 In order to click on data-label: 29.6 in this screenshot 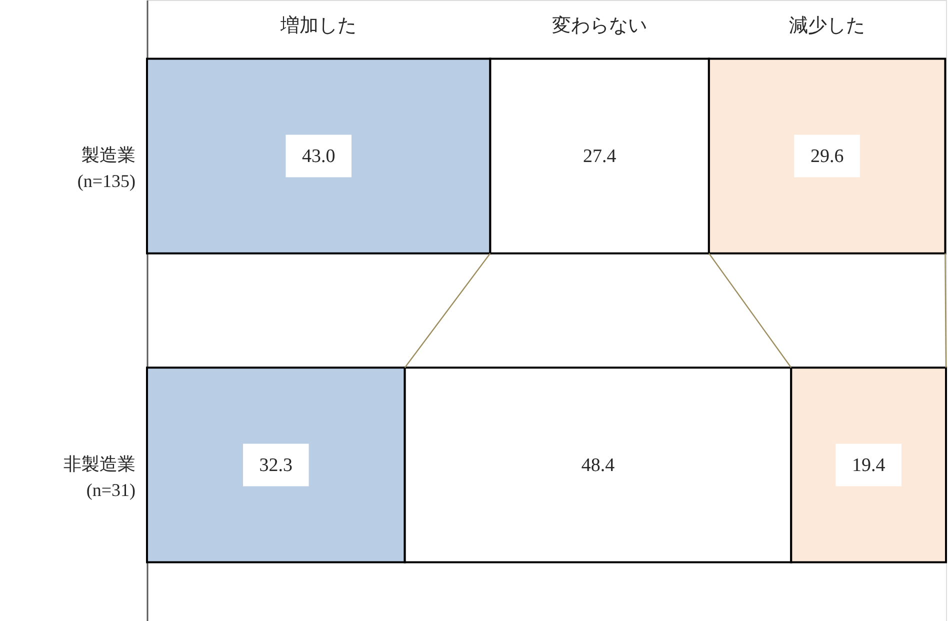, I will do `click(827, 157)`.